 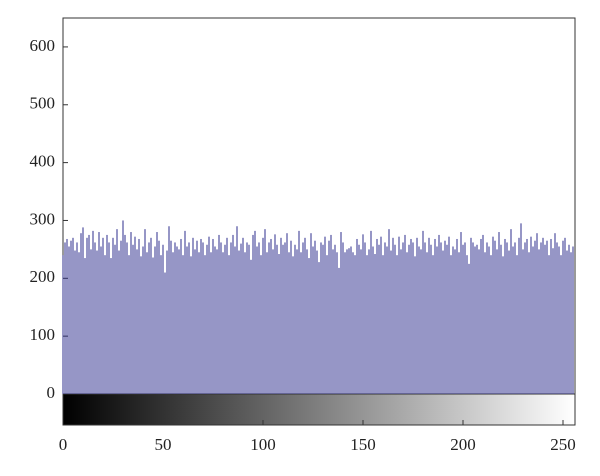 What do you see at coordinates (43, 218) in the screenshot?
I see `y-tick-label: 300` at bounding box center [43, 218].